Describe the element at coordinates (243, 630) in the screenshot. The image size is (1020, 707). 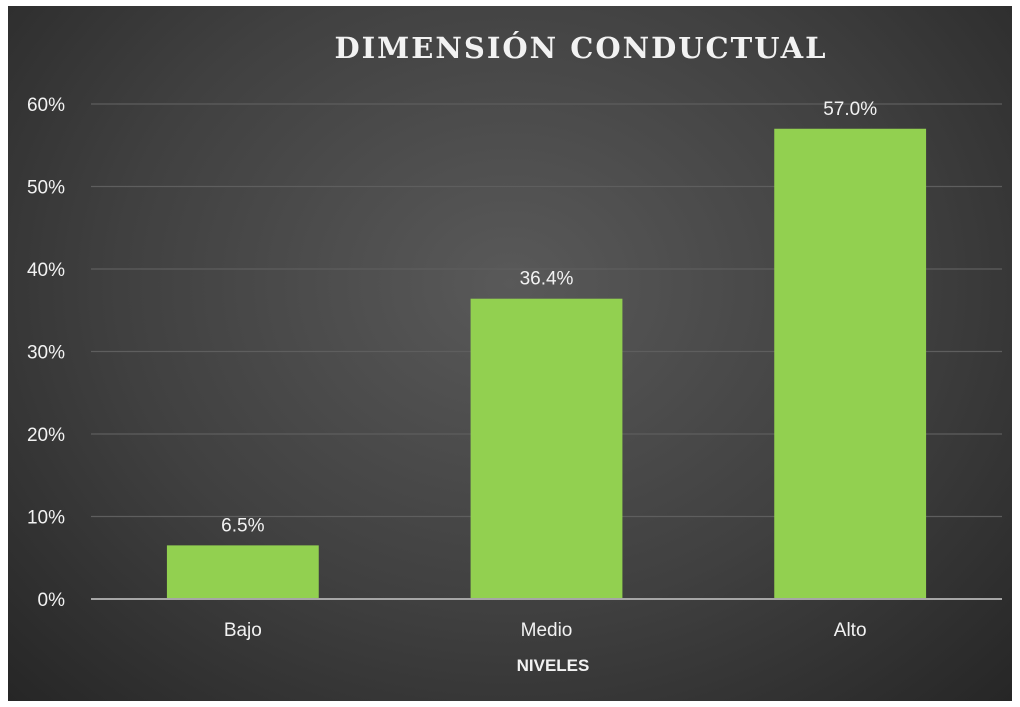
I see `category-label: Bajo` at that location.